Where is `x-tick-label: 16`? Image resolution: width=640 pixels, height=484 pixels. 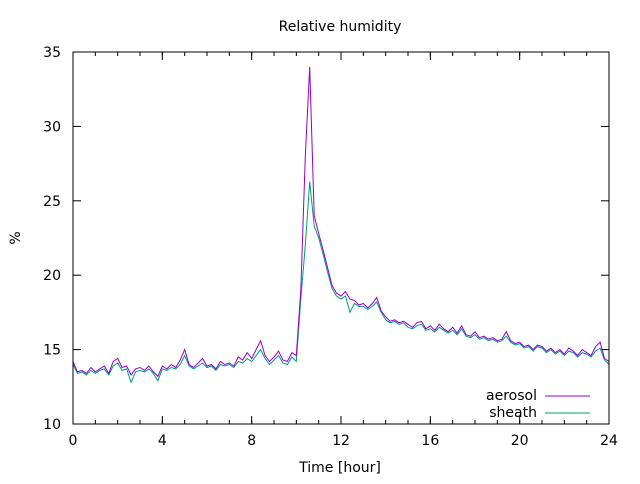
x-tick-label: 16 is located at coordinates (430, 441).